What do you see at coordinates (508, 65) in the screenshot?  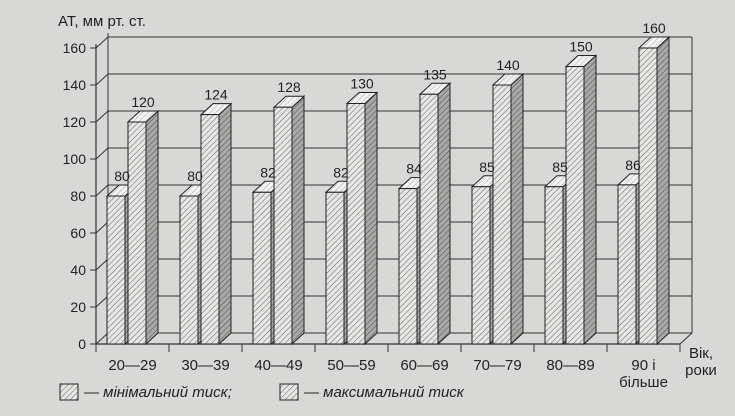 I see `data-label: 140` at bounding box center [508, 65].